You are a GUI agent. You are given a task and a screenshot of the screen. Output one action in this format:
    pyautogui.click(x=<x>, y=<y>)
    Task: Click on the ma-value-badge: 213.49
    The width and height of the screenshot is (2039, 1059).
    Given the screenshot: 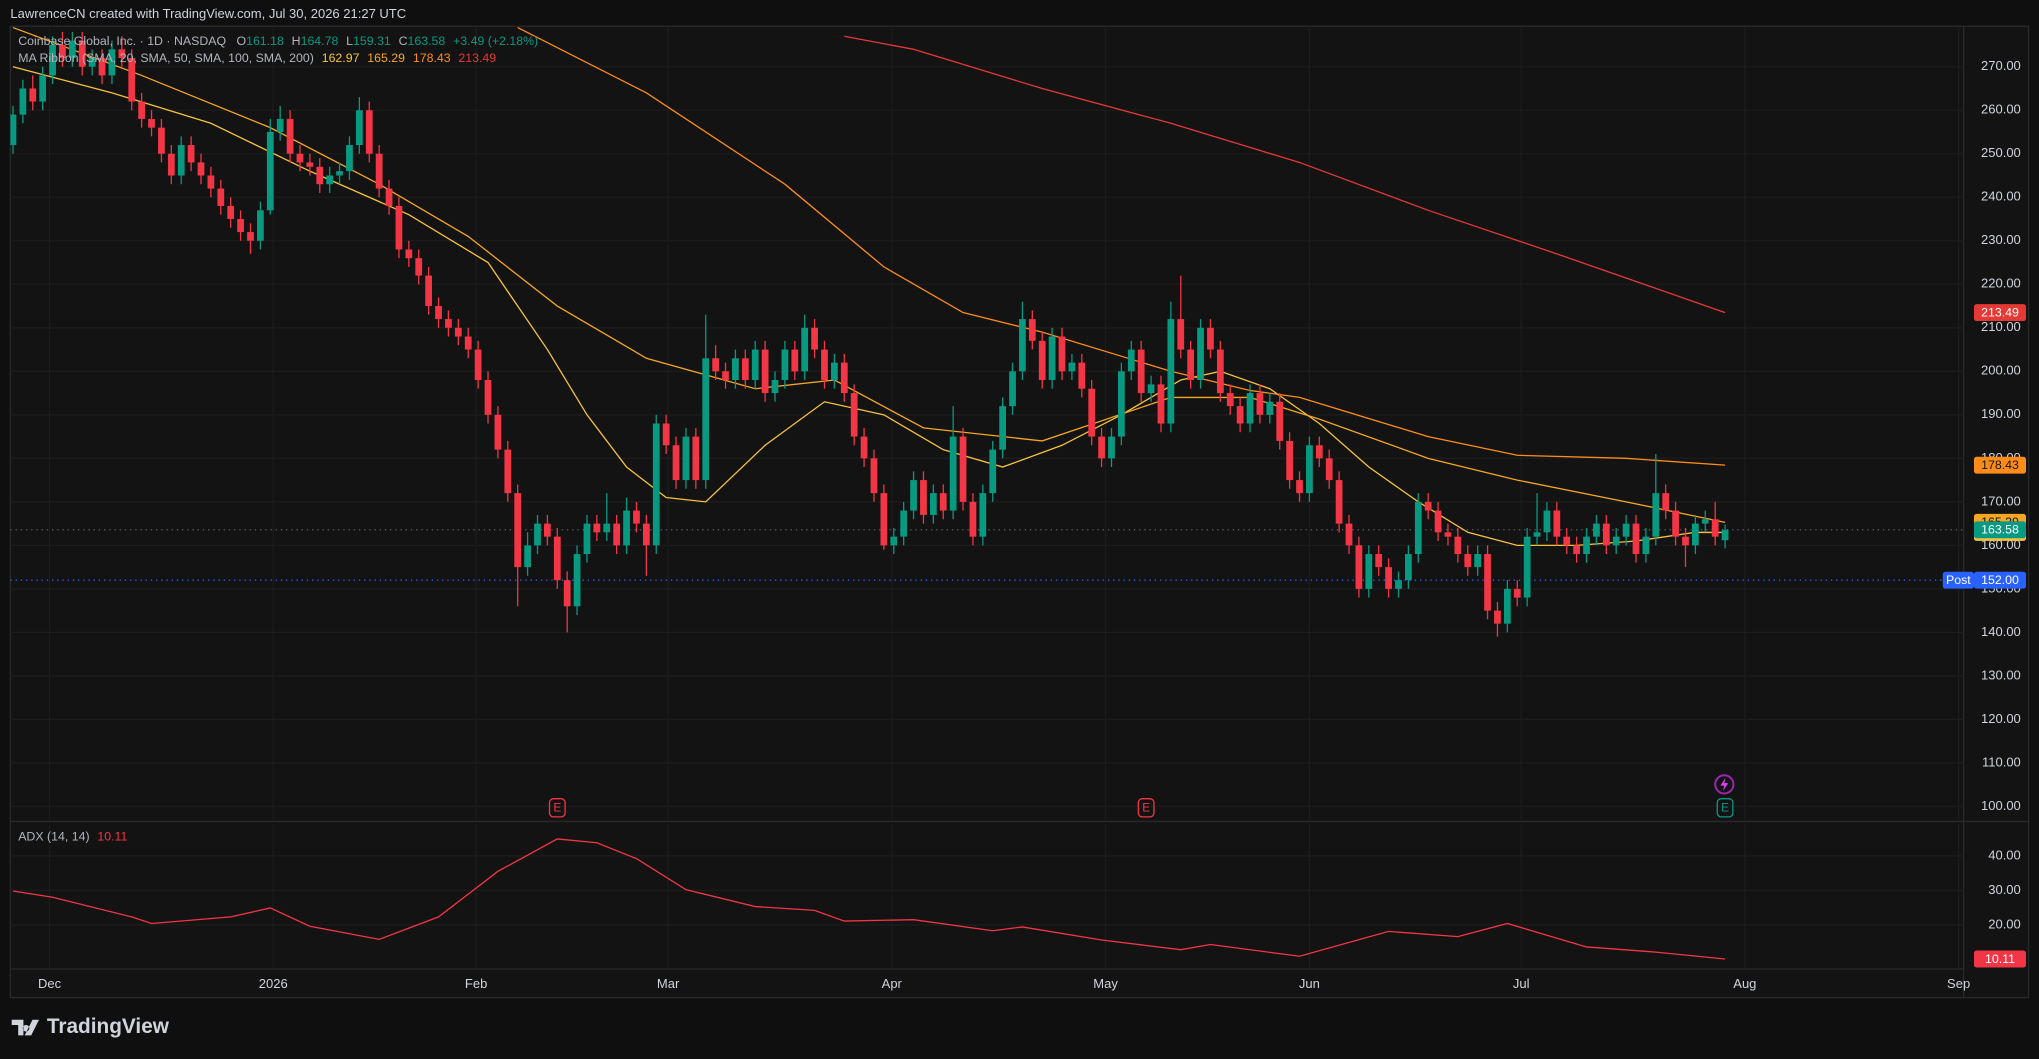 What is the action you would take?
    pyautogui.click(x=2000, y=313)
    